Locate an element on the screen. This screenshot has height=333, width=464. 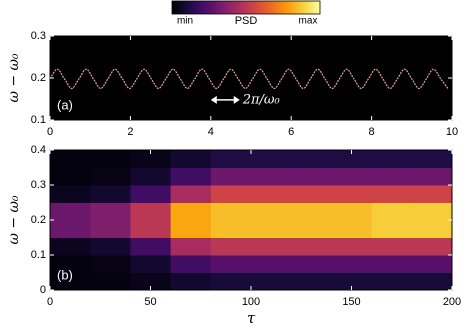
oscillation-line is located at coordinates (249, 79).